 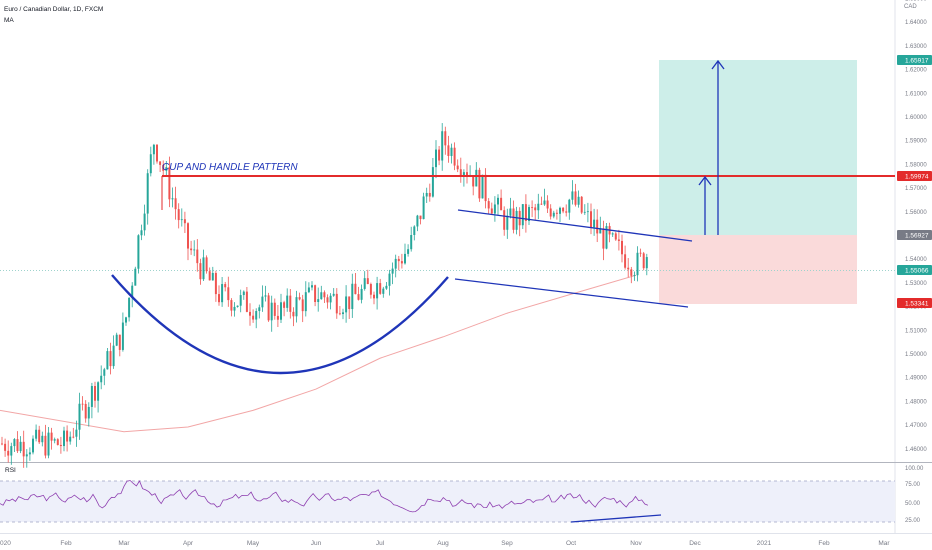 What do you see at coordinates (9, 20) in the screenshot?
I see `indicator-label: MA` at bounding box center [9, 20].